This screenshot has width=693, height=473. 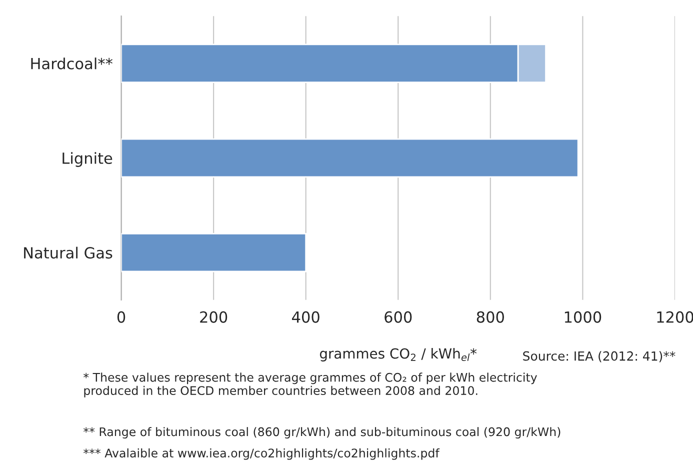 I want to click on x-tick-label: 200, so click(x=214, y=317).